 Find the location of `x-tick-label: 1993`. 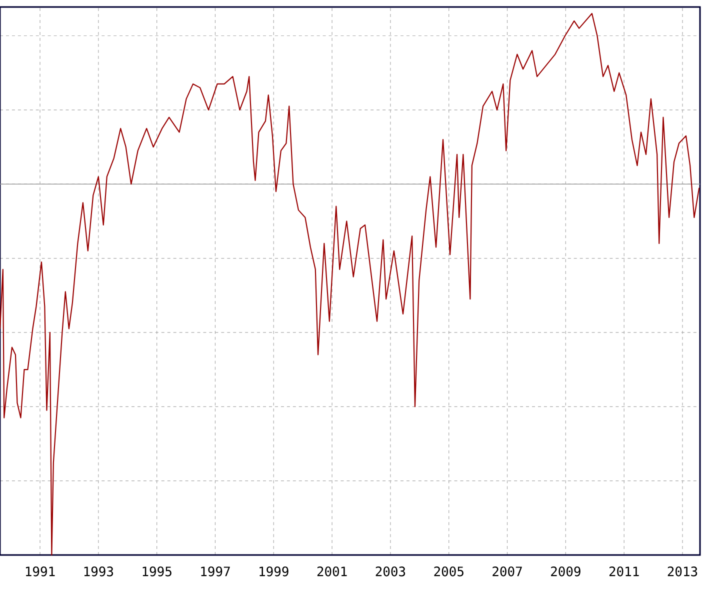

x-tick-label: 1993 is located at coordinates (99, 571).